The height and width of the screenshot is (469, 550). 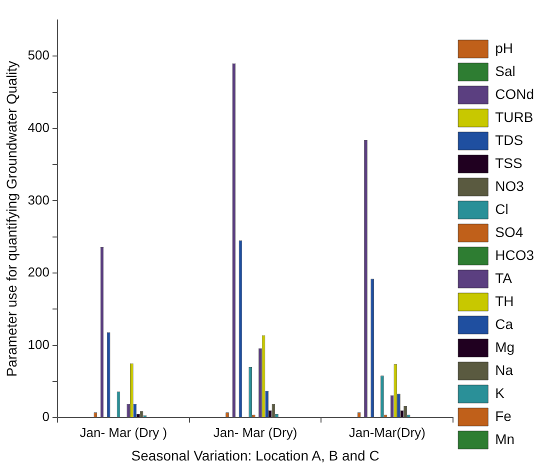 I want to click on x-axis-title: Seasonal Variation: Location A, B and C, so click(x=255, y=455).